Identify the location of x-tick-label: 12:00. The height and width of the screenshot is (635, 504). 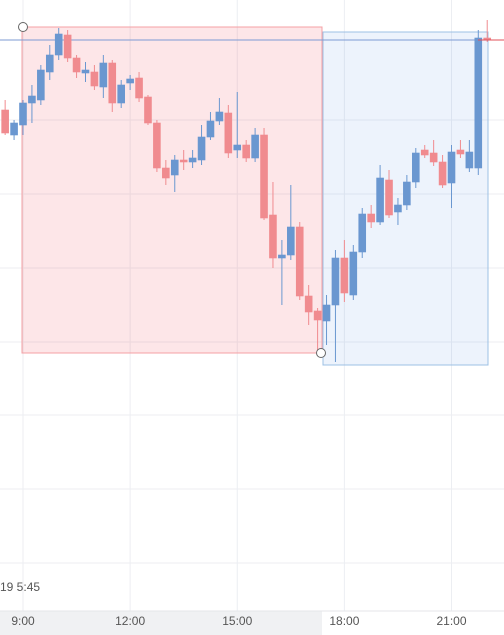
(130, 621).